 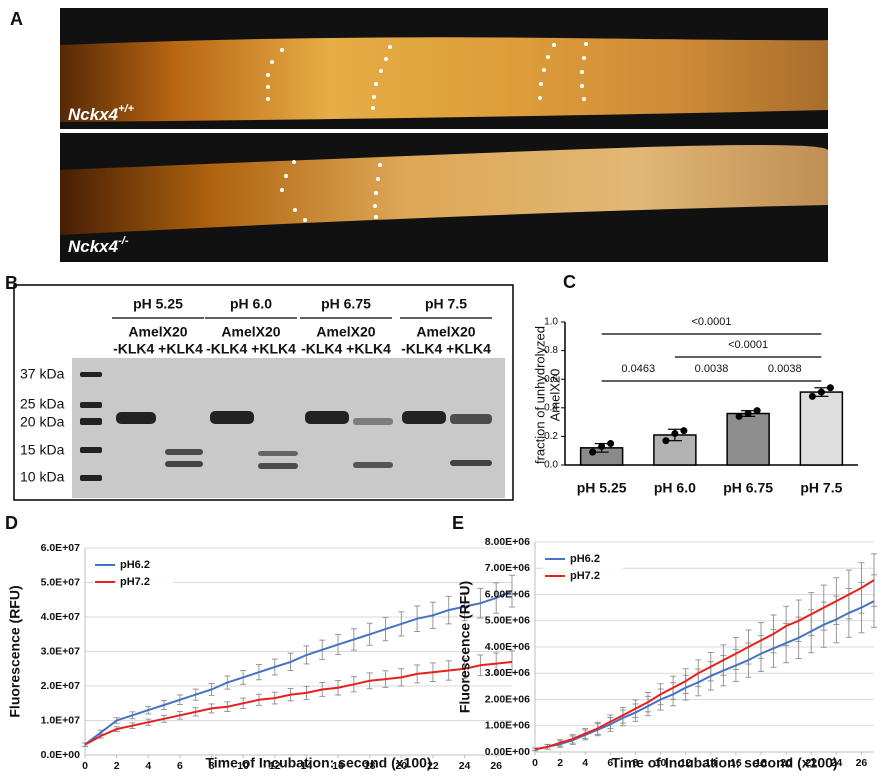 I want to click on gel-bands, so click(x=286, y=426).